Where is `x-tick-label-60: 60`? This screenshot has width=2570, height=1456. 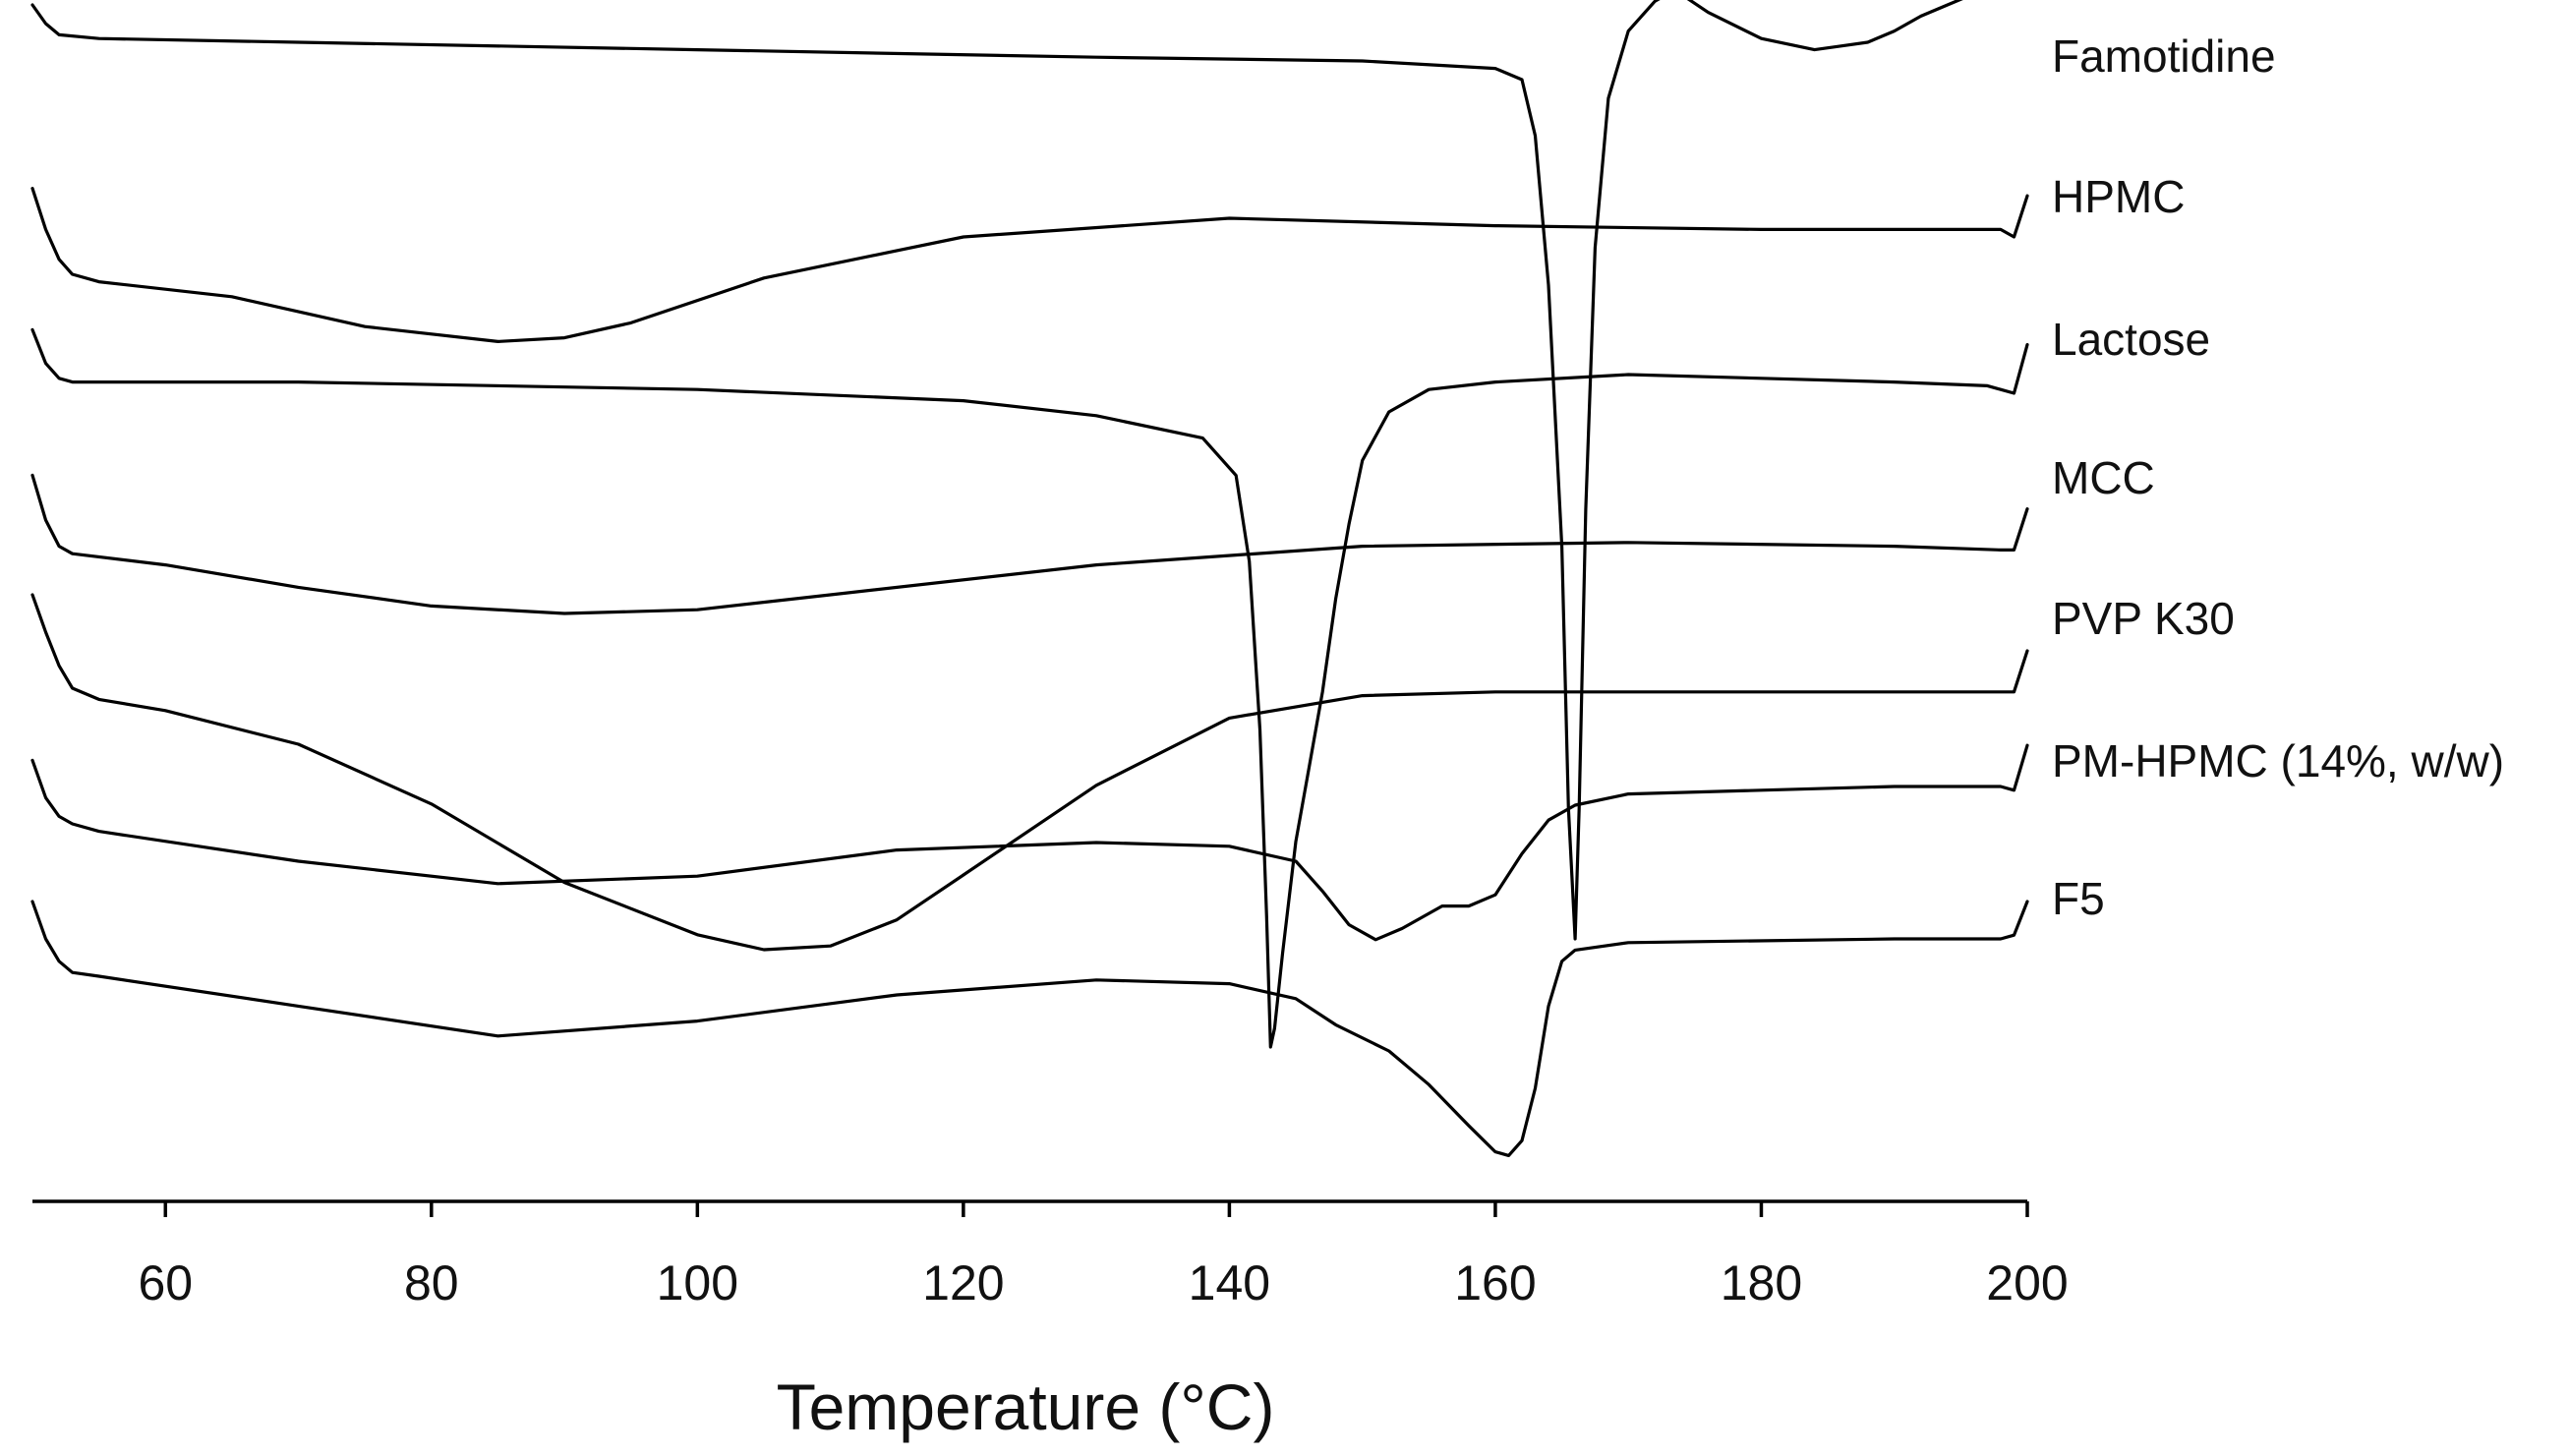 x-tick-label-60: 60 is located at coordinates (165, 1282).